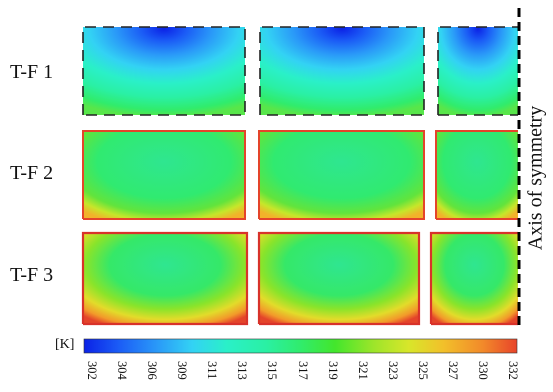 The width and height of the screenshot is (553, 392). I want to click on row-label-tf3: T-F 3, so click(32, 275).